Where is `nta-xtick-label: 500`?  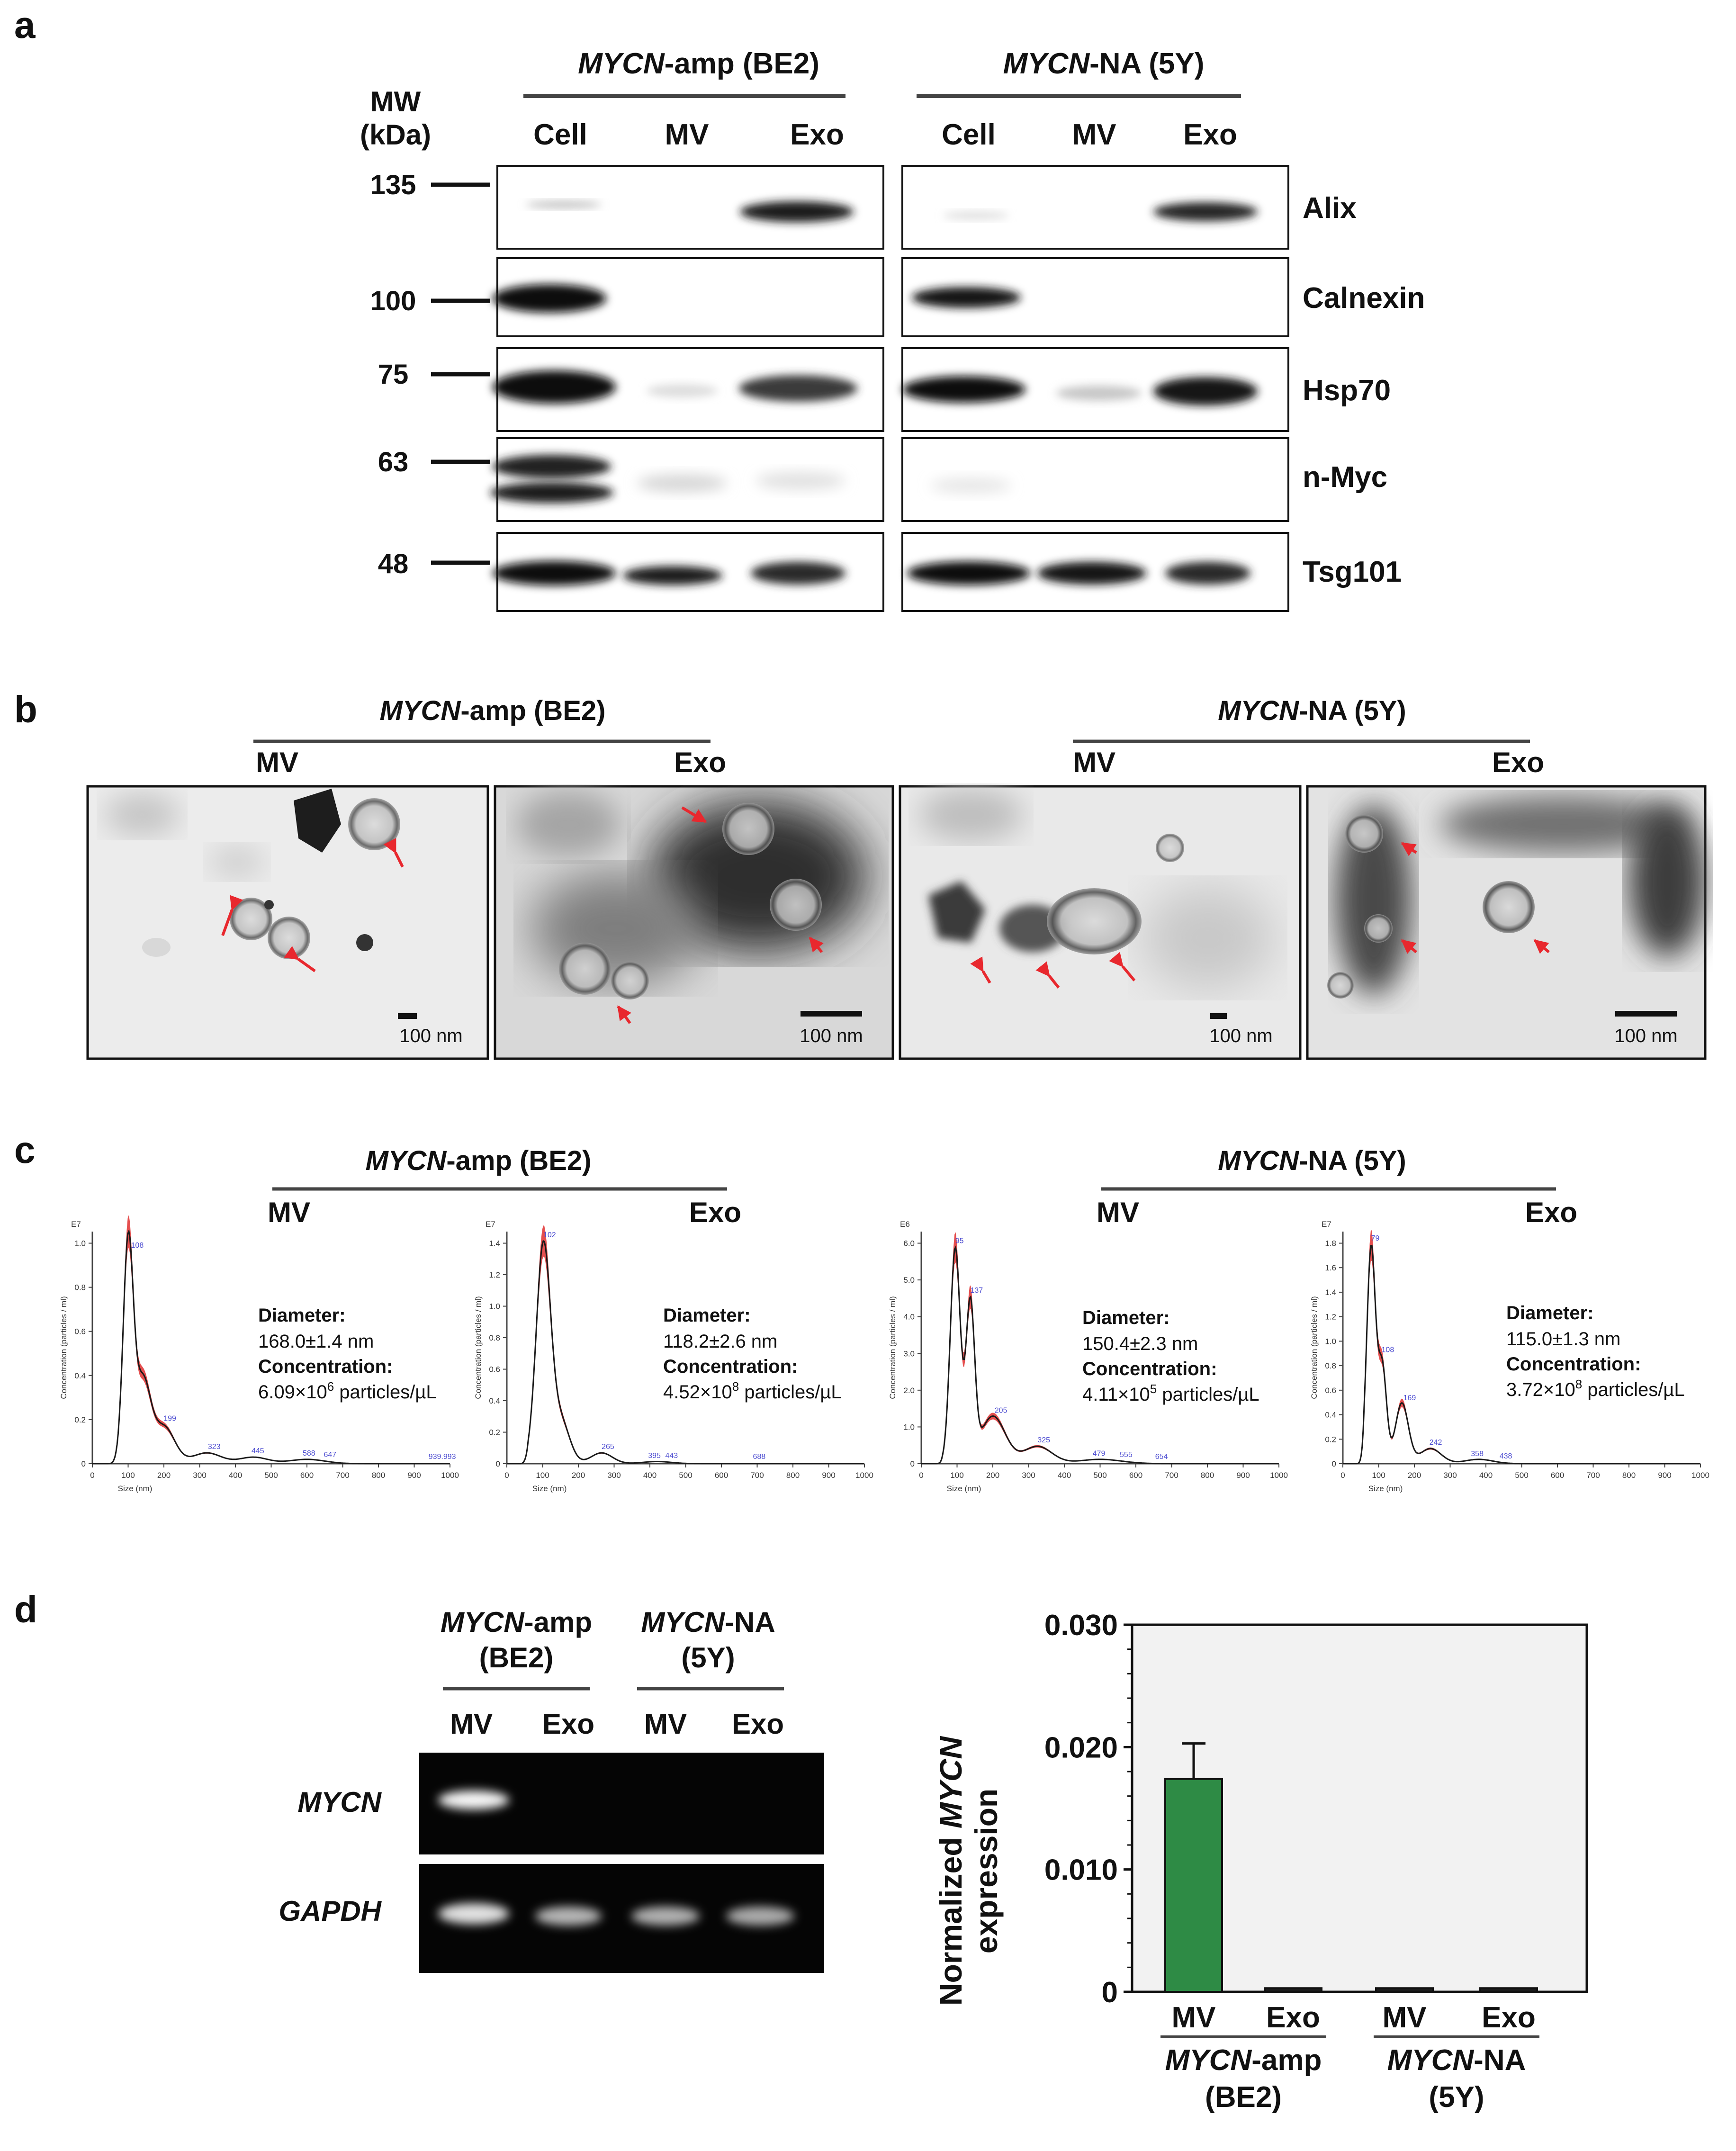 nta-xtick-label: 500 is located at coordinates (1521, 1475).